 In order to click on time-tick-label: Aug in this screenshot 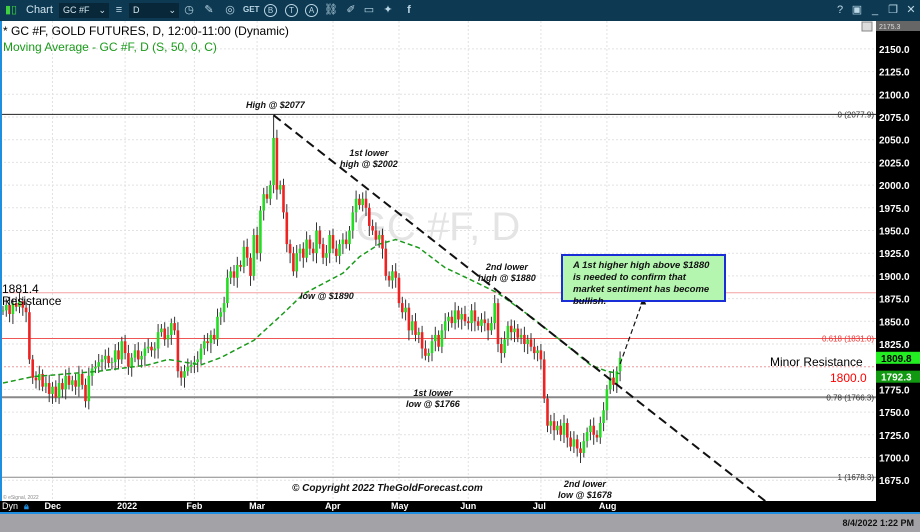, I will do `click(607, 506)`.